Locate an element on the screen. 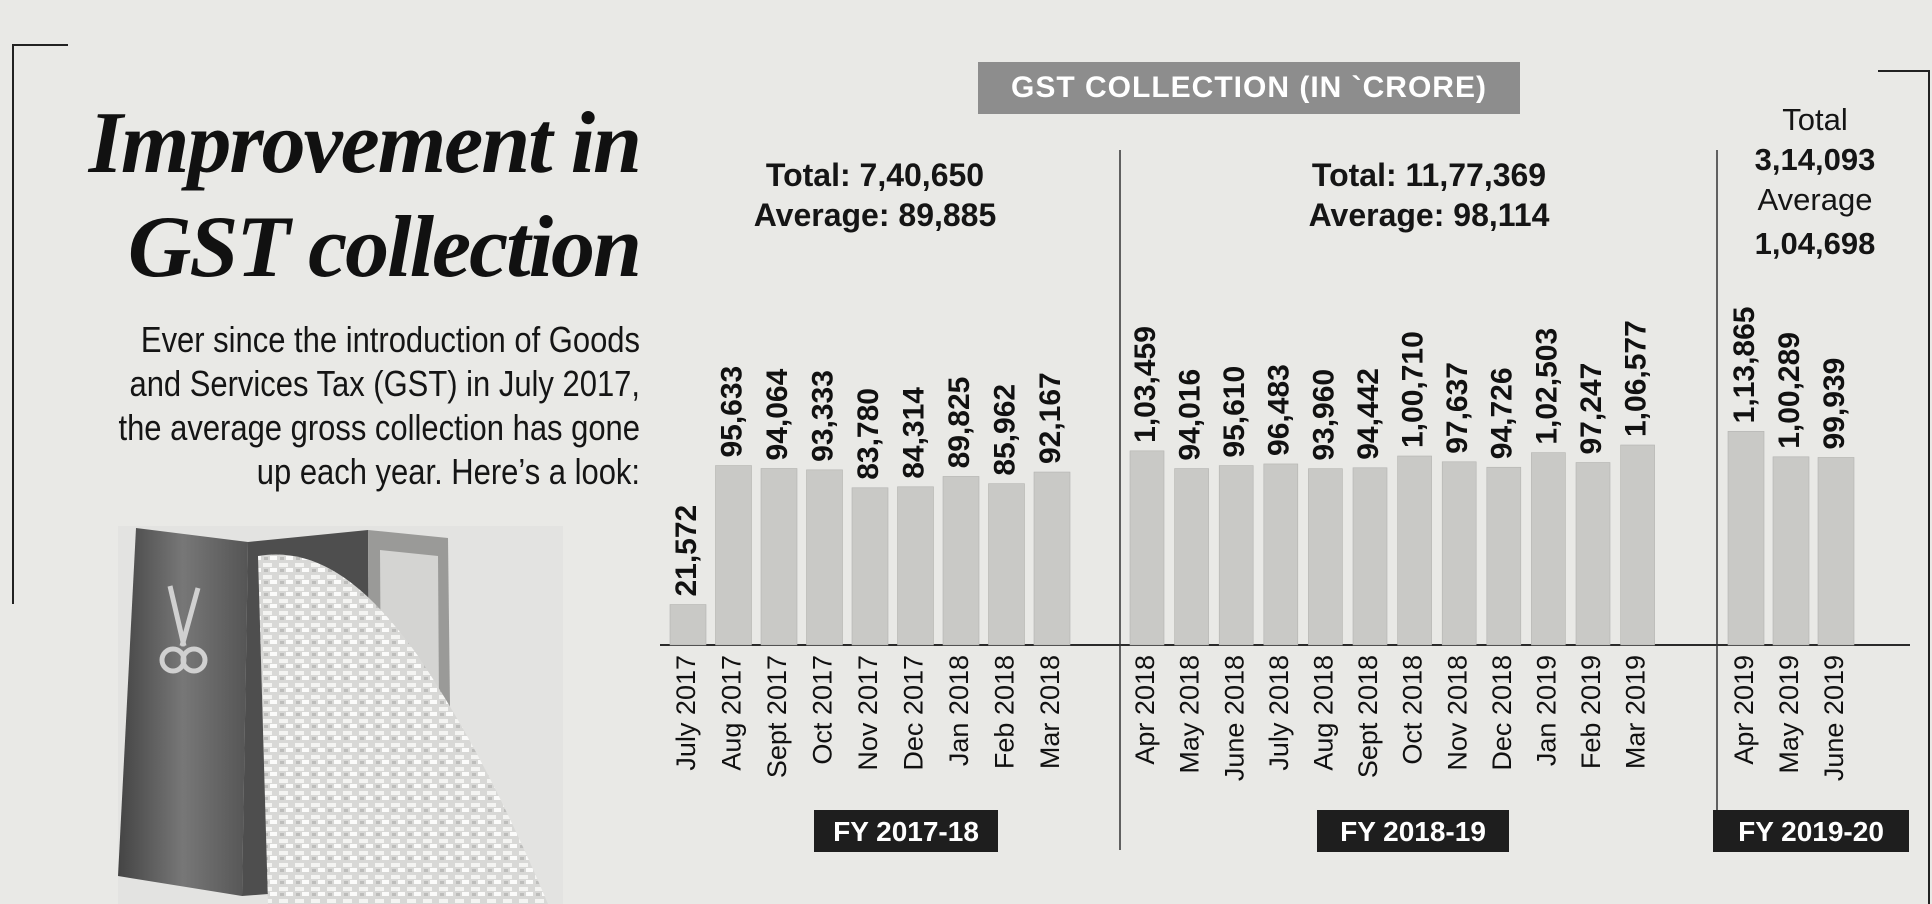 The width and height of the screenshot is (1932, 904). x-tick-label: Mar 2018 is located at coordinates (1050, 712).